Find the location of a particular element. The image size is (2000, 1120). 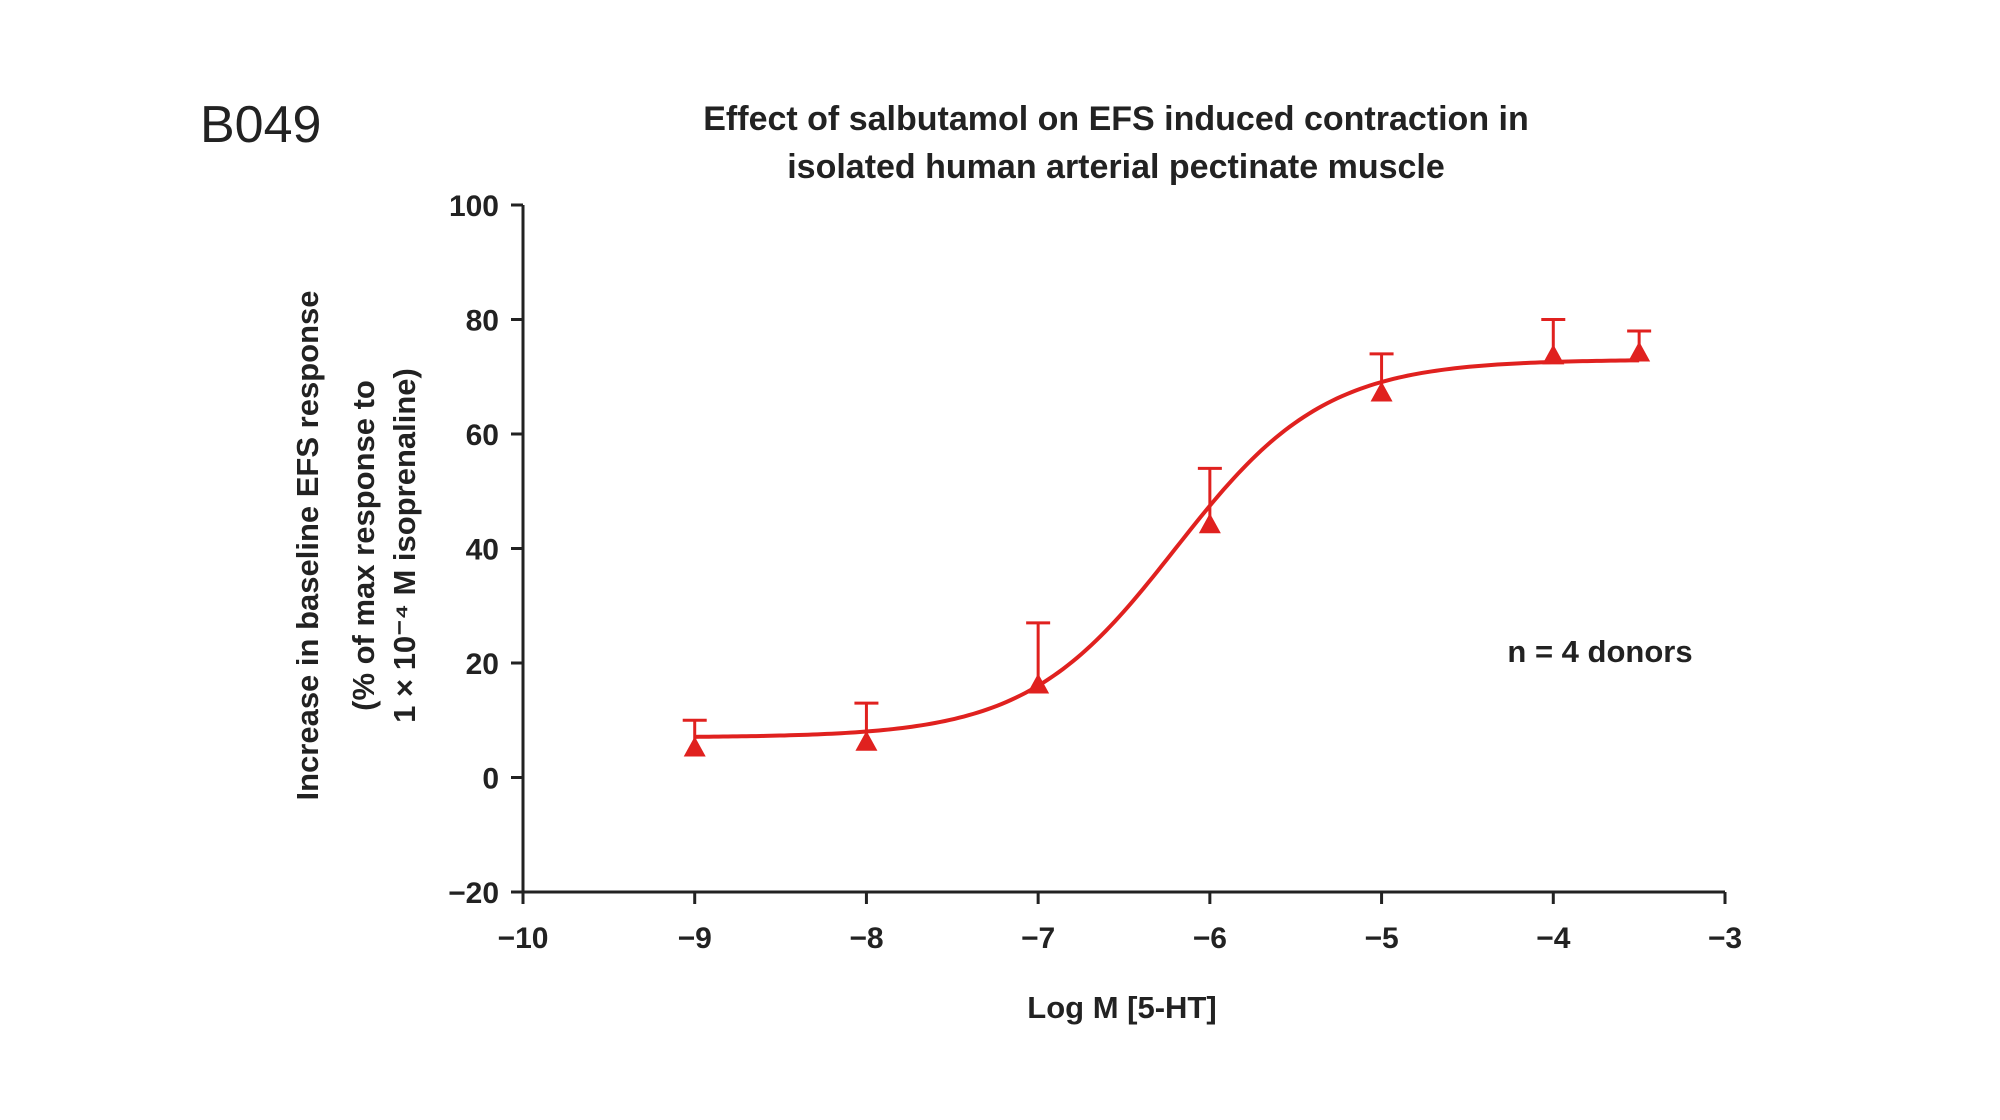

y-axis-label-line: 1 × 10⁻⁴ M isoprenaline) is located at coordinates (404, 545).